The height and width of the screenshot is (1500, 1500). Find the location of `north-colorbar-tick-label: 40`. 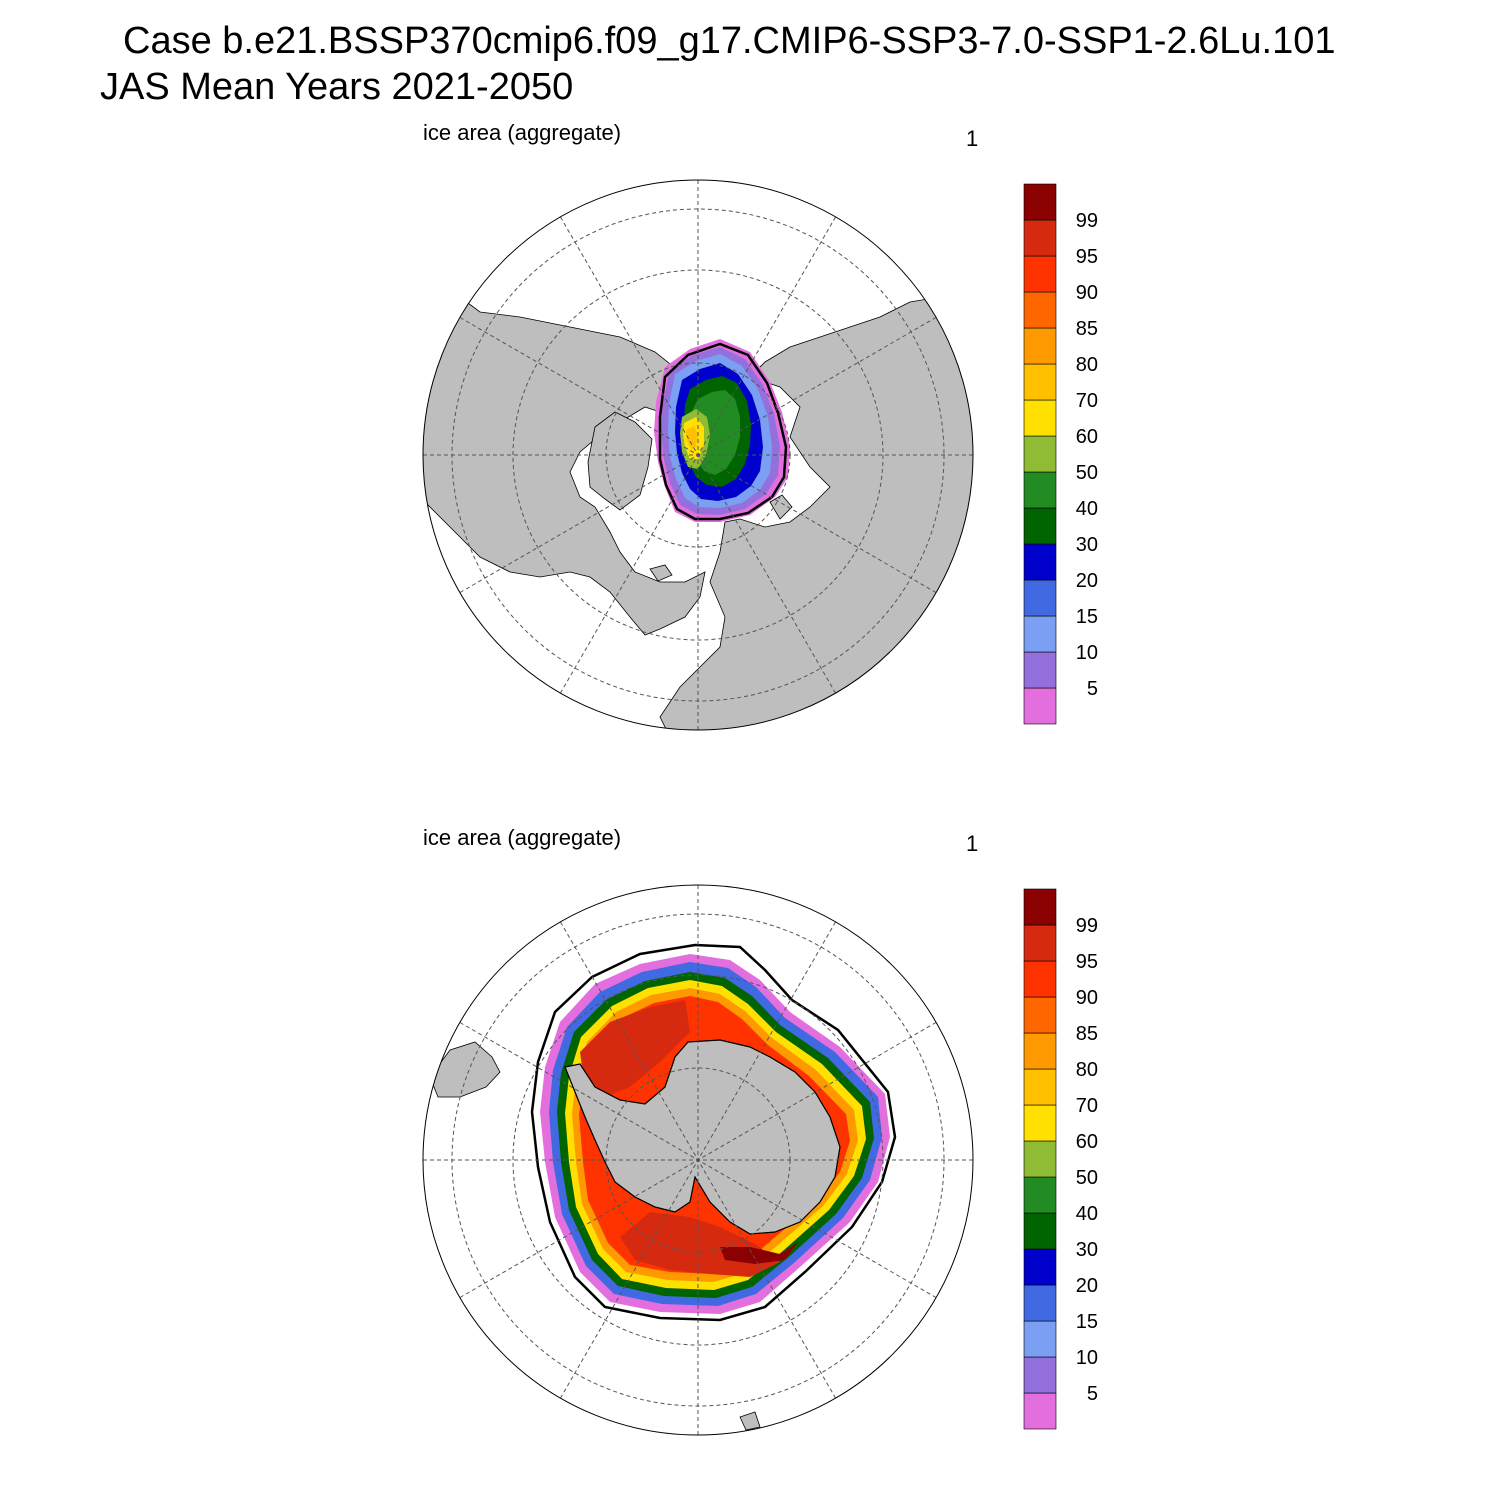

north-colorbar-tick-label: 40 is located at coordinates (1087, 509).